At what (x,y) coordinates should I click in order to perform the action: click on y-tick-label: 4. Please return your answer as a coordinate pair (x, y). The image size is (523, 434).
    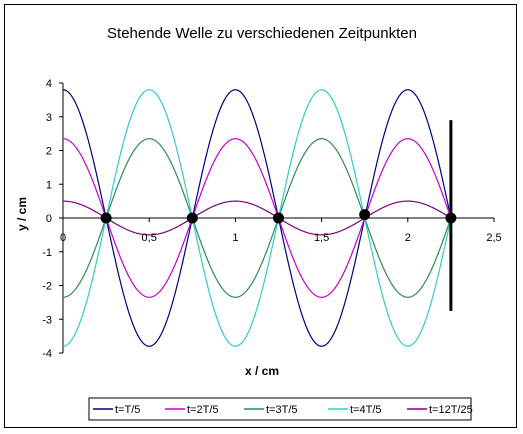
    Looking at the image, I should click on (49, 84).